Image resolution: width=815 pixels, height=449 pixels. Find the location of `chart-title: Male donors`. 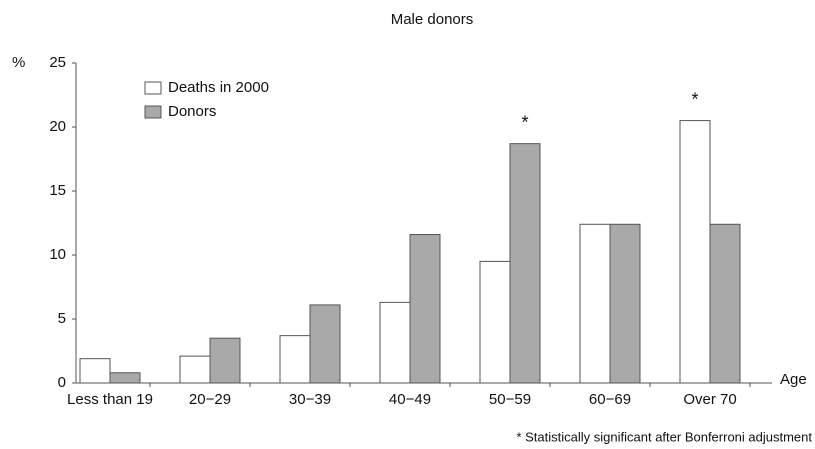

chart-title: Male donors is located at coordinates (432, 19).